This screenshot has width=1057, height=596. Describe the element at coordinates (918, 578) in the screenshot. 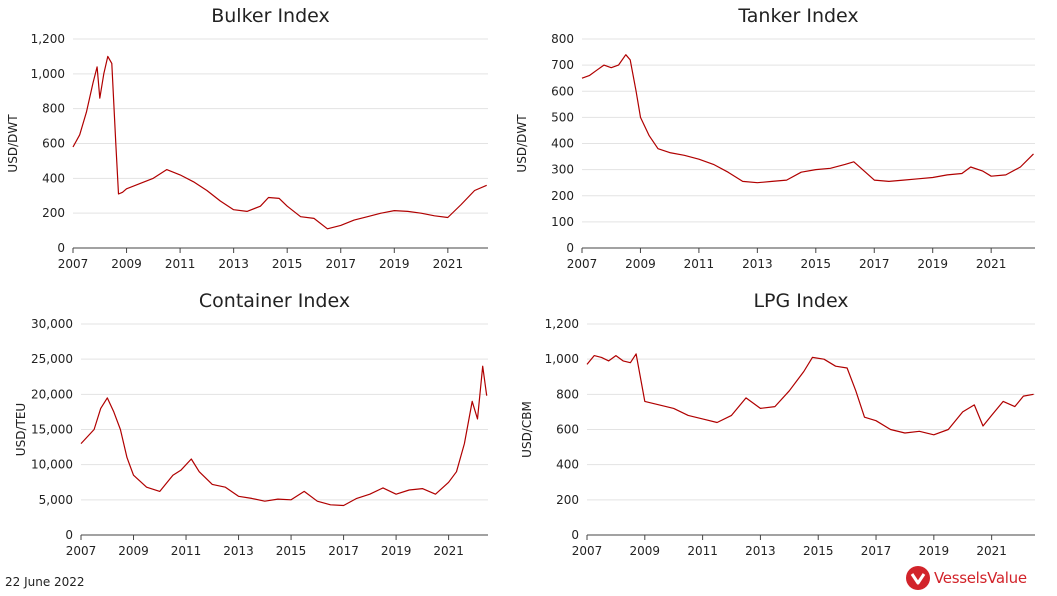

I see `vesselsvalue-logo-icon` at that location.